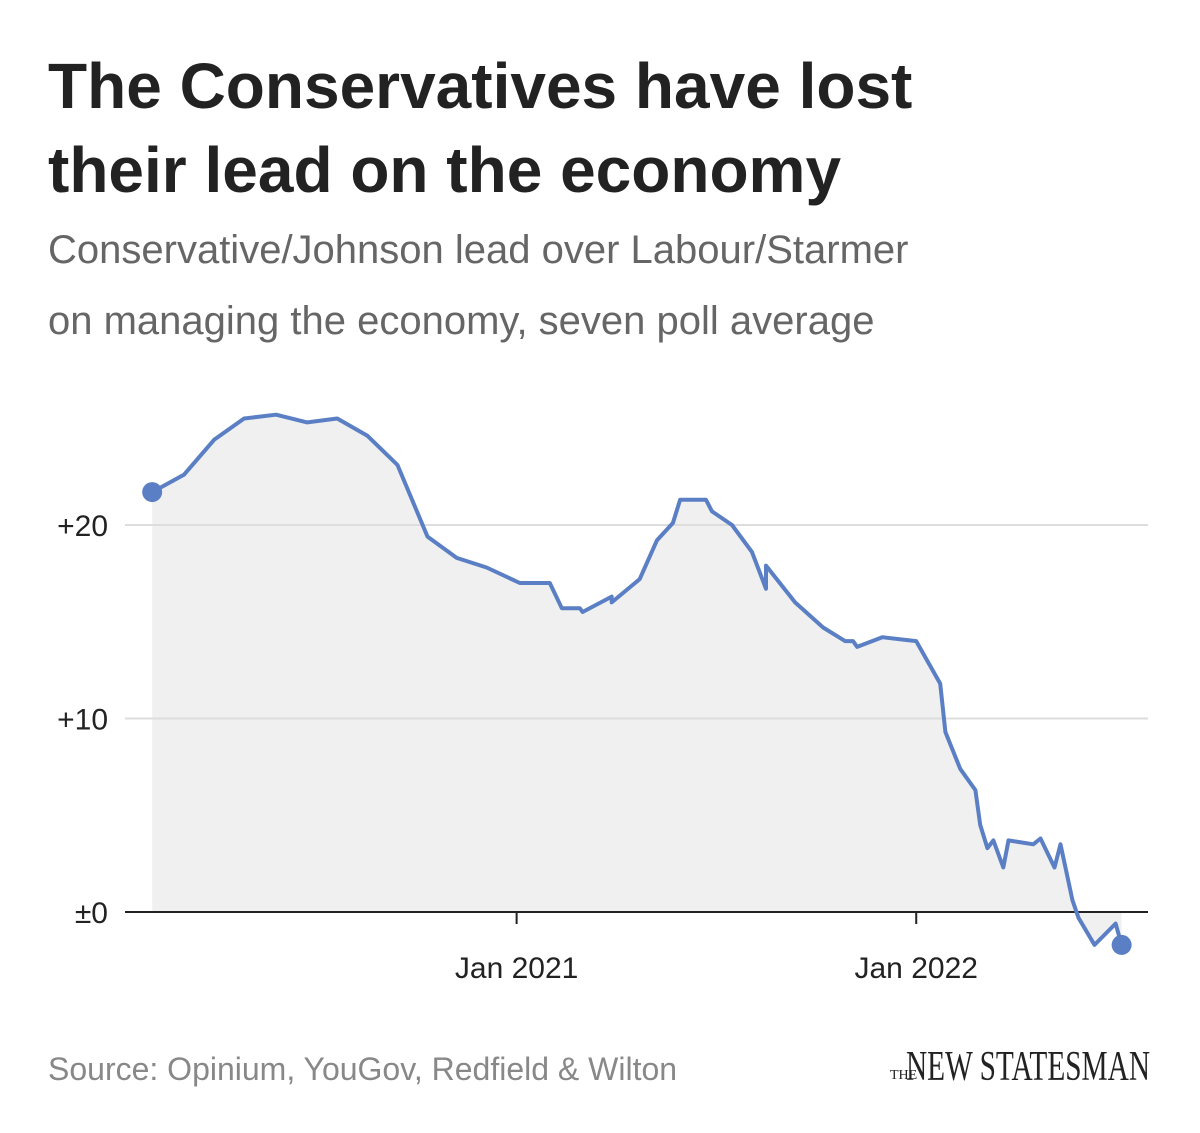 Image resolution: width=1200 pixels, height=1133 pixels. Describe the element at coordinates (1028, 1067) in the screenshot. I see `logo: NEW STATESMAN` at that location.